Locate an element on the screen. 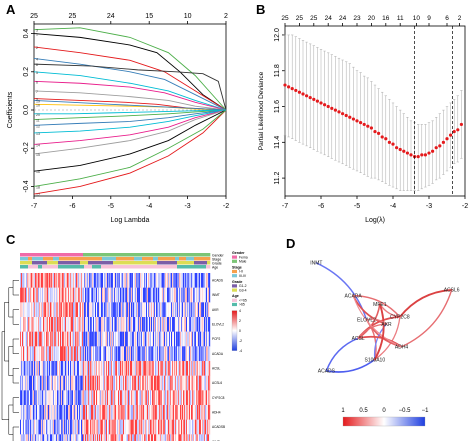 This screenshot has width=474, height=441. path-index-label: 11 is located at coordinates (38, 121).